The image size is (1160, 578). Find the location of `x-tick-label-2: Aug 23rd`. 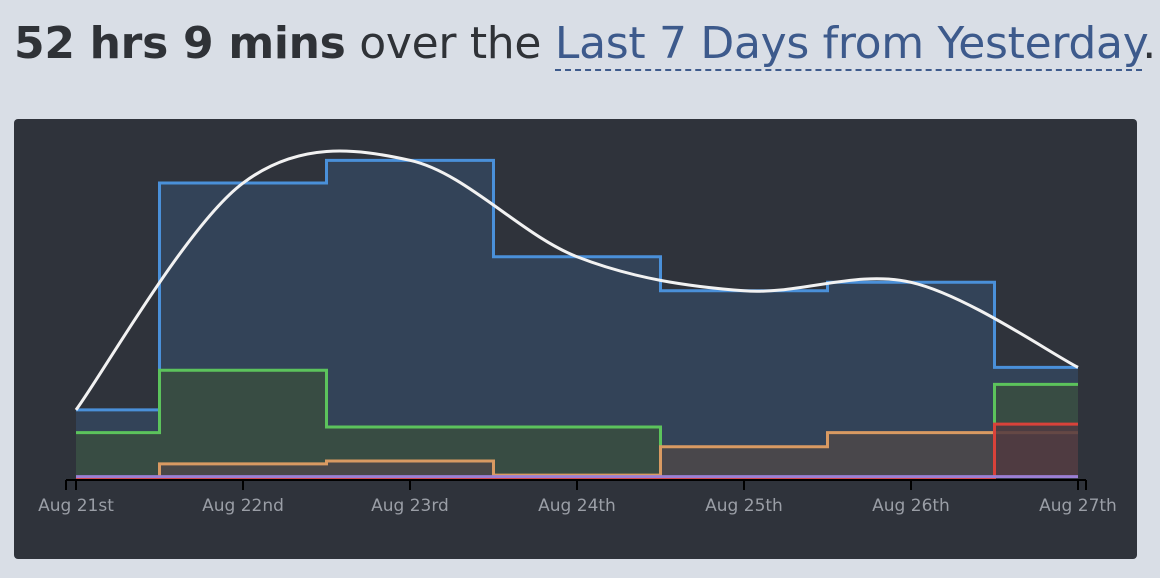

x-tick-label-2: Aug 23rd is located at coordinates (410, 506).